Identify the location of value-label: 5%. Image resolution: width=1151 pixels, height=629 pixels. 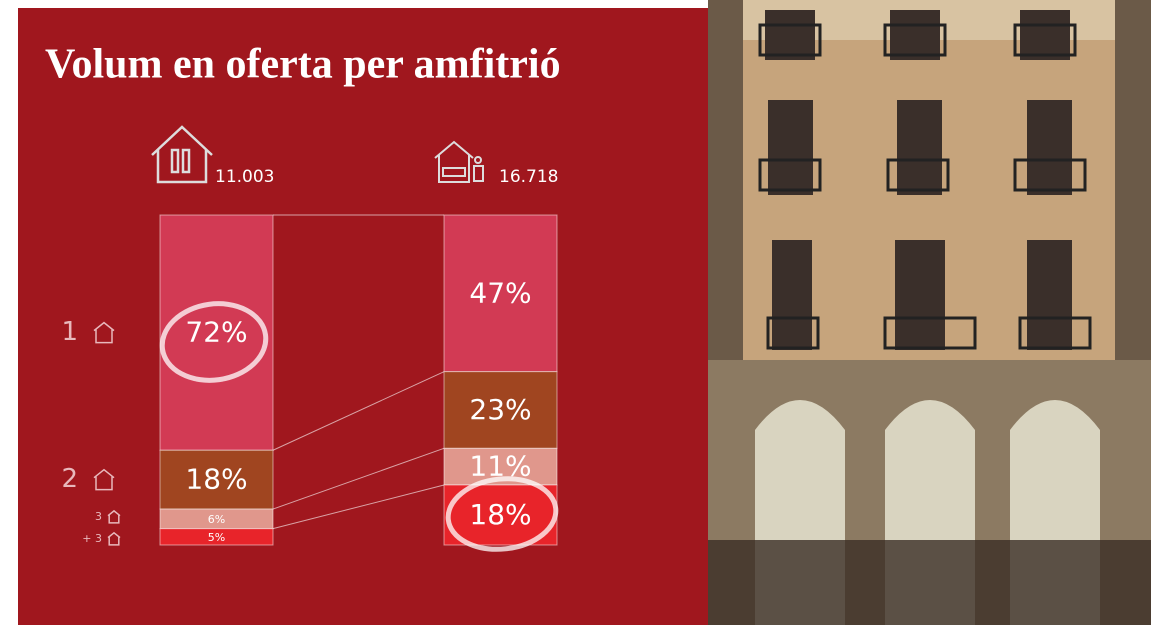
(216, 537).